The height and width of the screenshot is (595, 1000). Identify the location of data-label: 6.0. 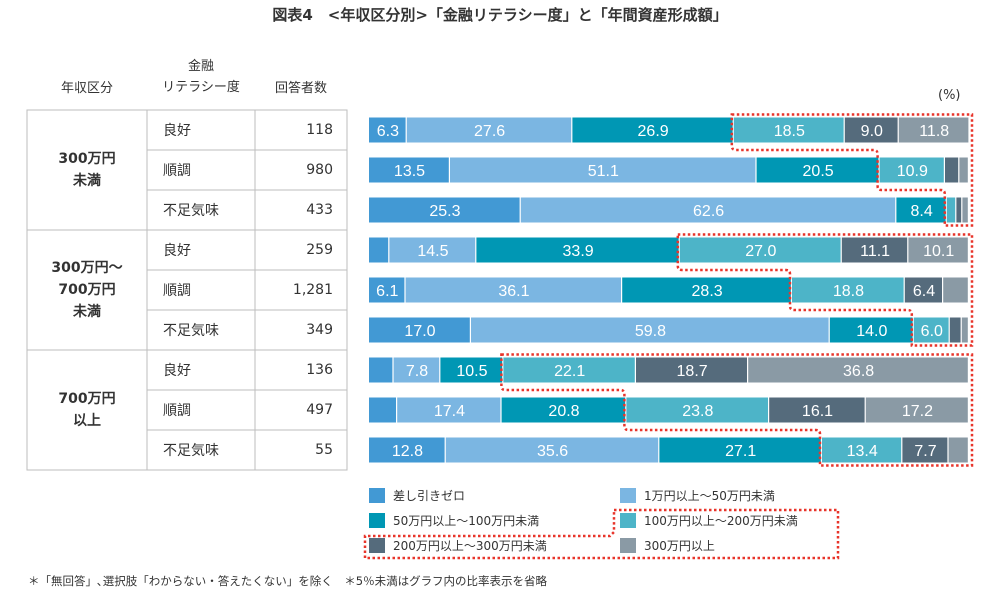
(932, 331).